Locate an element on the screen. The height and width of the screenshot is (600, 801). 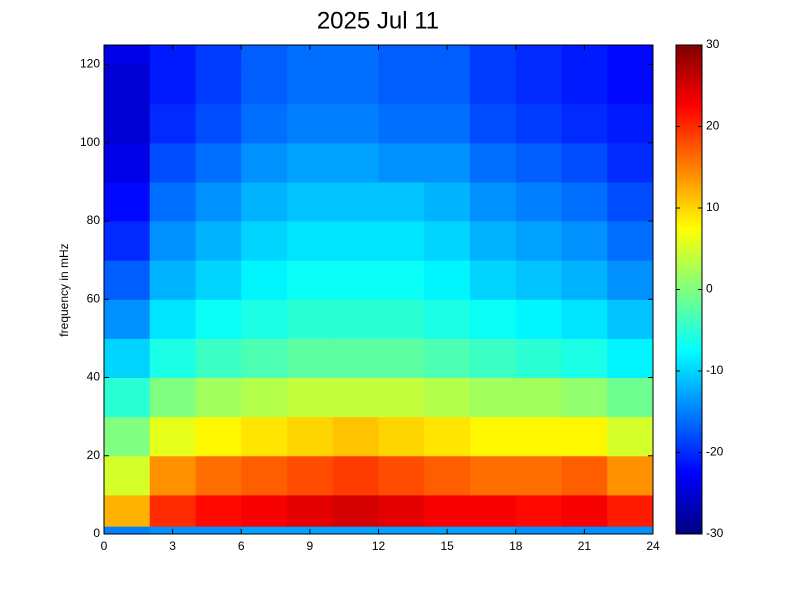
y-tick-label: 80 is located at coordinates (94, 220).